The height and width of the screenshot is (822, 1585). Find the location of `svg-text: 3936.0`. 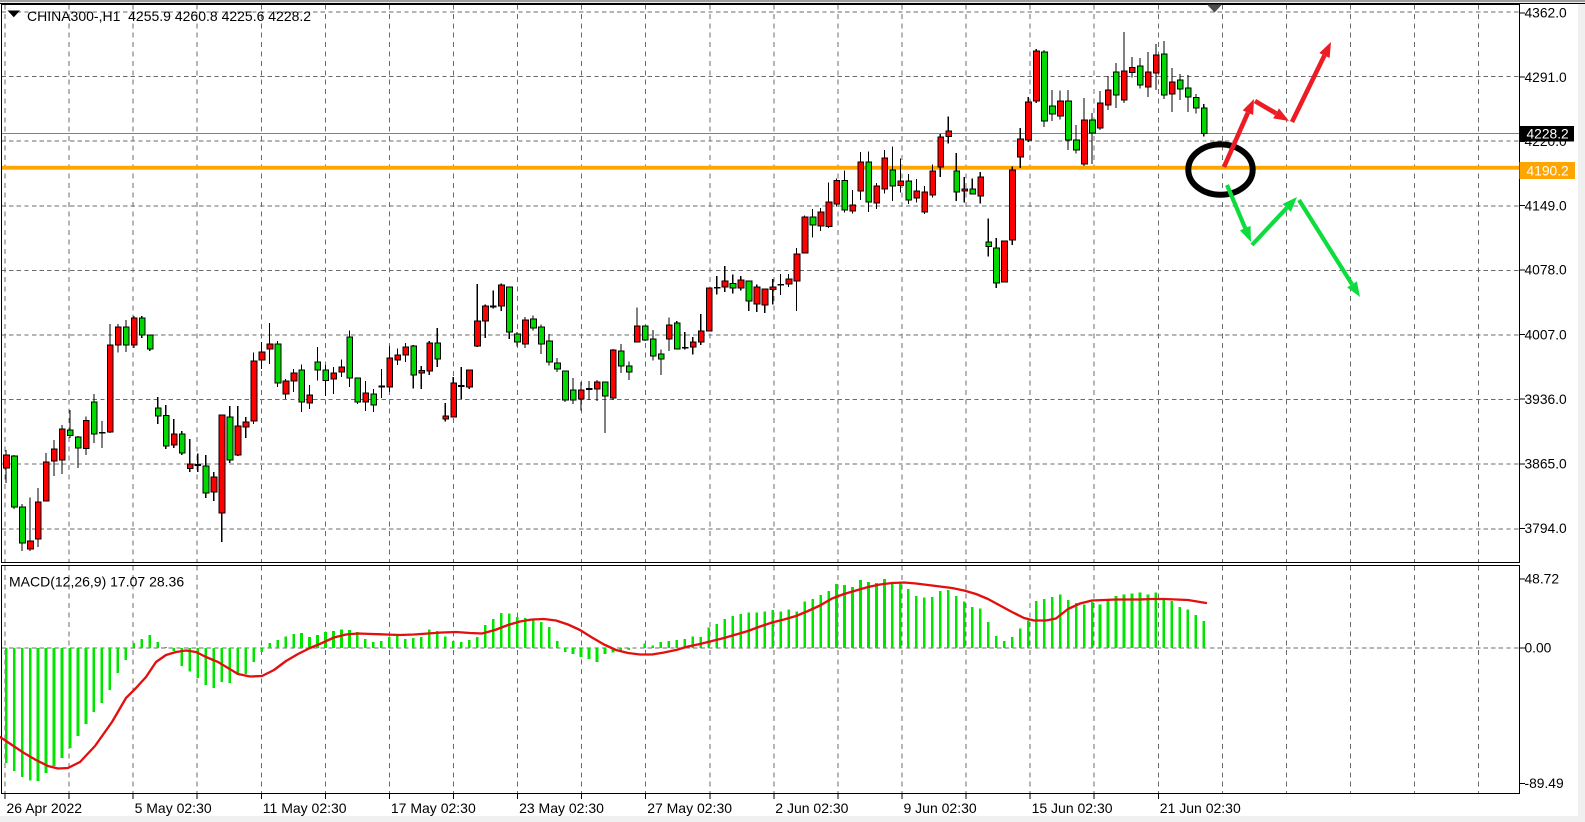

svg-text: 3936.0 is located at coordinates (1546, 399).